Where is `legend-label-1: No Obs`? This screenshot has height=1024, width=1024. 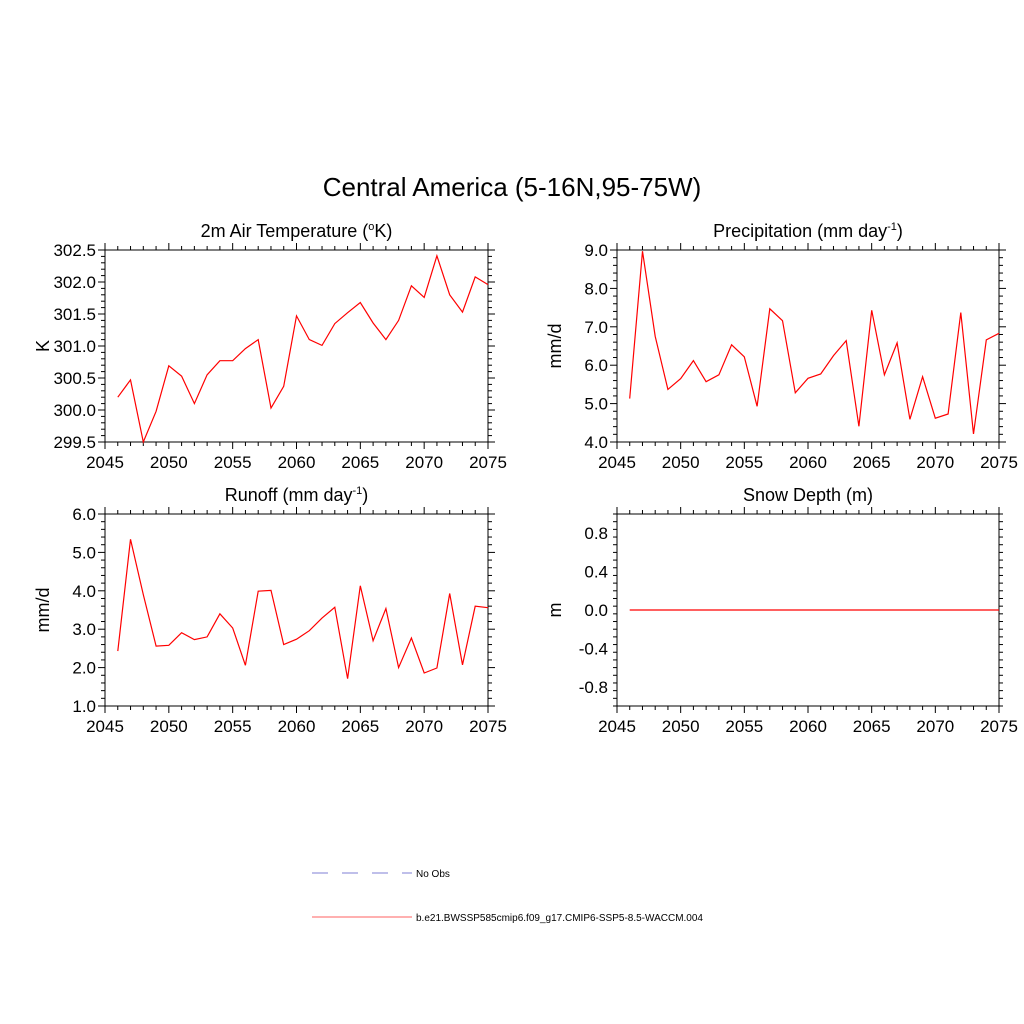 legend-label-1: No Obs is located at coordinates (433, 874).